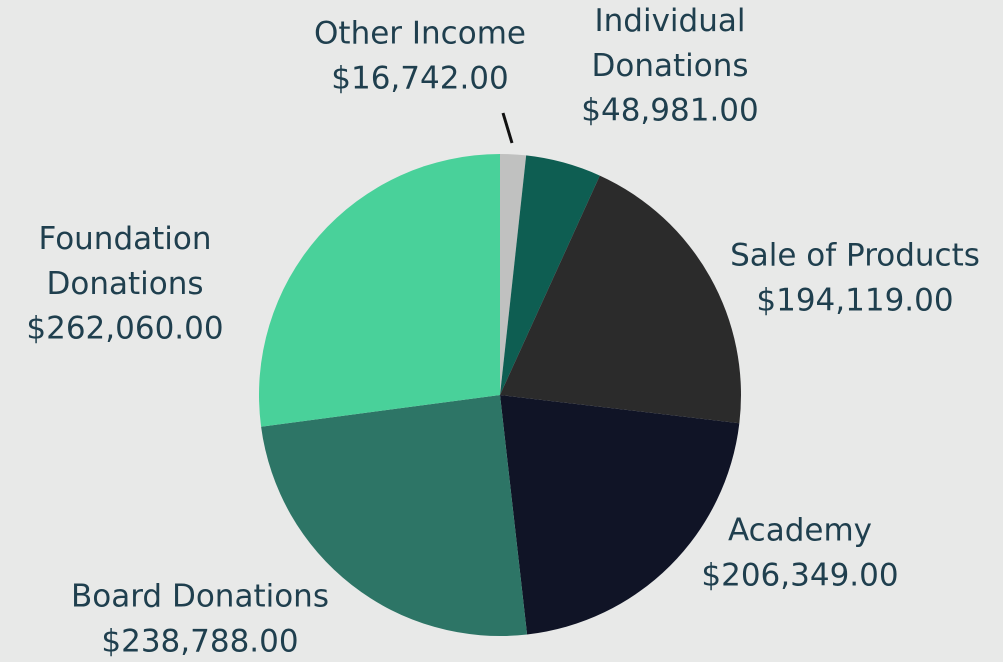 The height and width of the screenshot is (662, 1003). Describe the element at coordinates (124, 261) in the screenshot. I see `slice-label: Foundation Donations` at that location.